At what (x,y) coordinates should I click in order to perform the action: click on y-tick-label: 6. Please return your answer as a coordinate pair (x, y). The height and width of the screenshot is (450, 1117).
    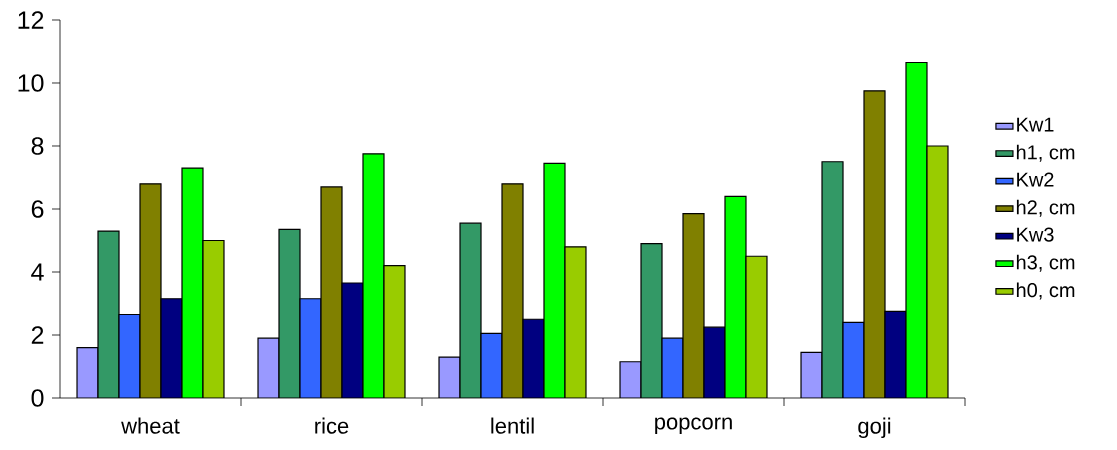
    Looking at the image, I should click on (37, 209).